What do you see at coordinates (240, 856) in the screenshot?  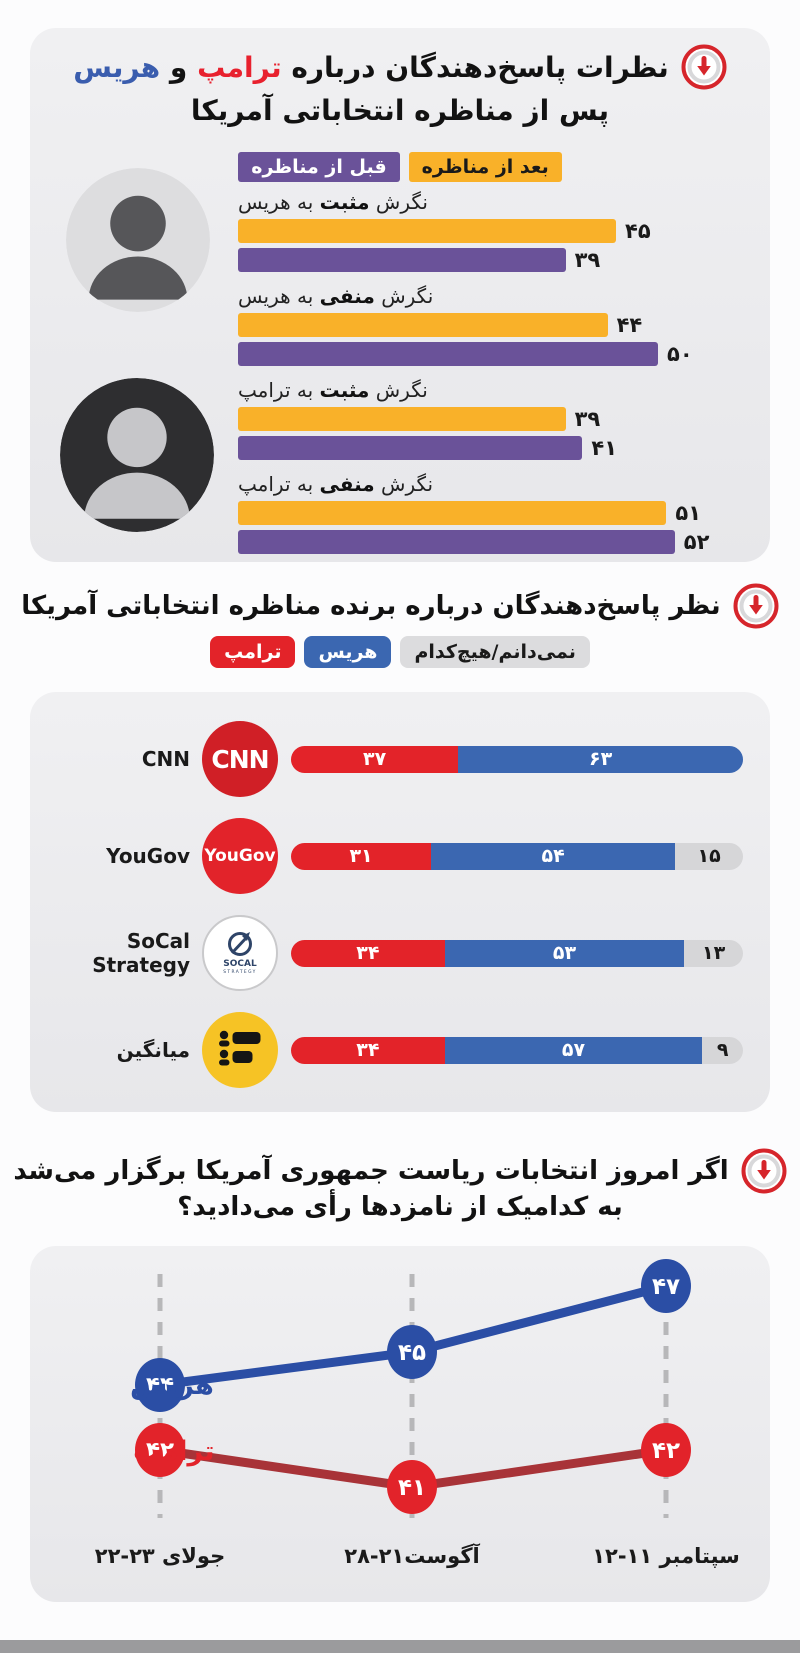 I see `yougov-logo: YouGov` at bounding box center [240, 856].